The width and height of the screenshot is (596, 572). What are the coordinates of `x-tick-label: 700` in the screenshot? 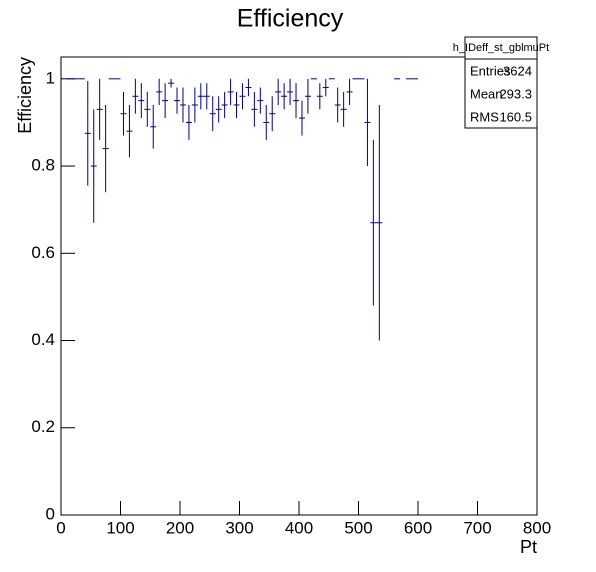 It's located at (477, 527).